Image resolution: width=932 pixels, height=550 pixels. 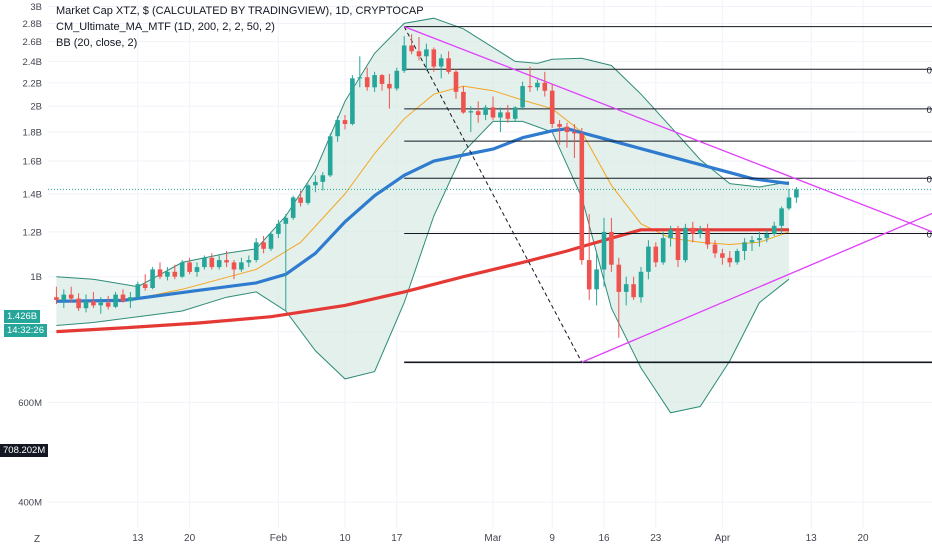 What do you see at coordinates (604, 538) in the screenshot?
I see `x-tick-label: 16` at bounding box center [604, 538].